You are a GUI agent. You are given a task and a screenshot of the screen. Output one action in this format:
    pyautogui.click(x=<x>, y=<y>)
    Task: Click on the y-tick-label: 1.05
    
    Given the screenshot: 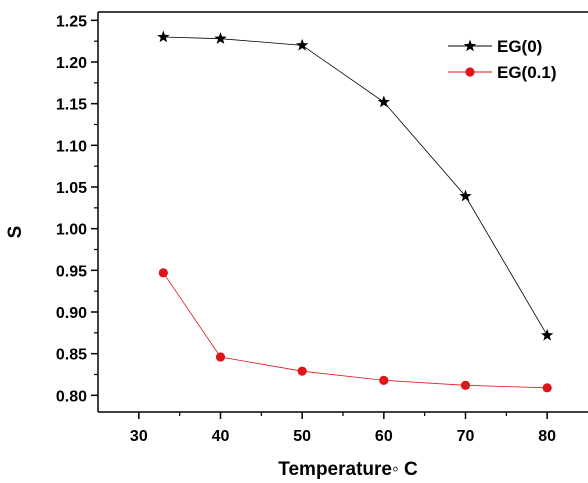 What is the action you would take?
    pyautogui.click(x=71, y=188)
    